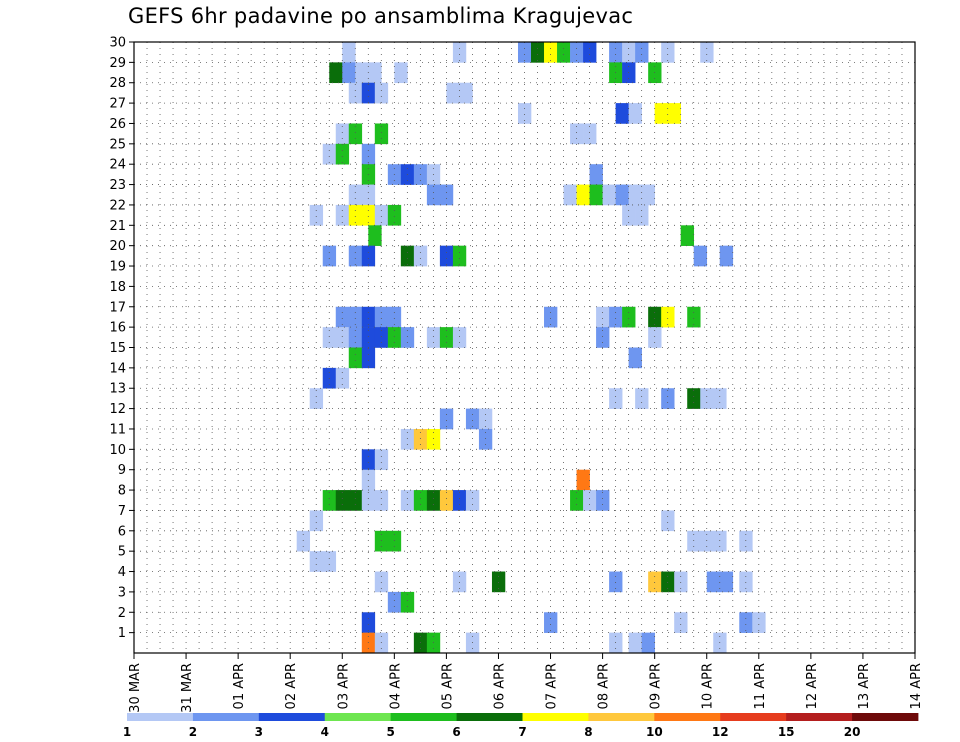  I want to click on colorbar-label: 2, so click(193, 732).